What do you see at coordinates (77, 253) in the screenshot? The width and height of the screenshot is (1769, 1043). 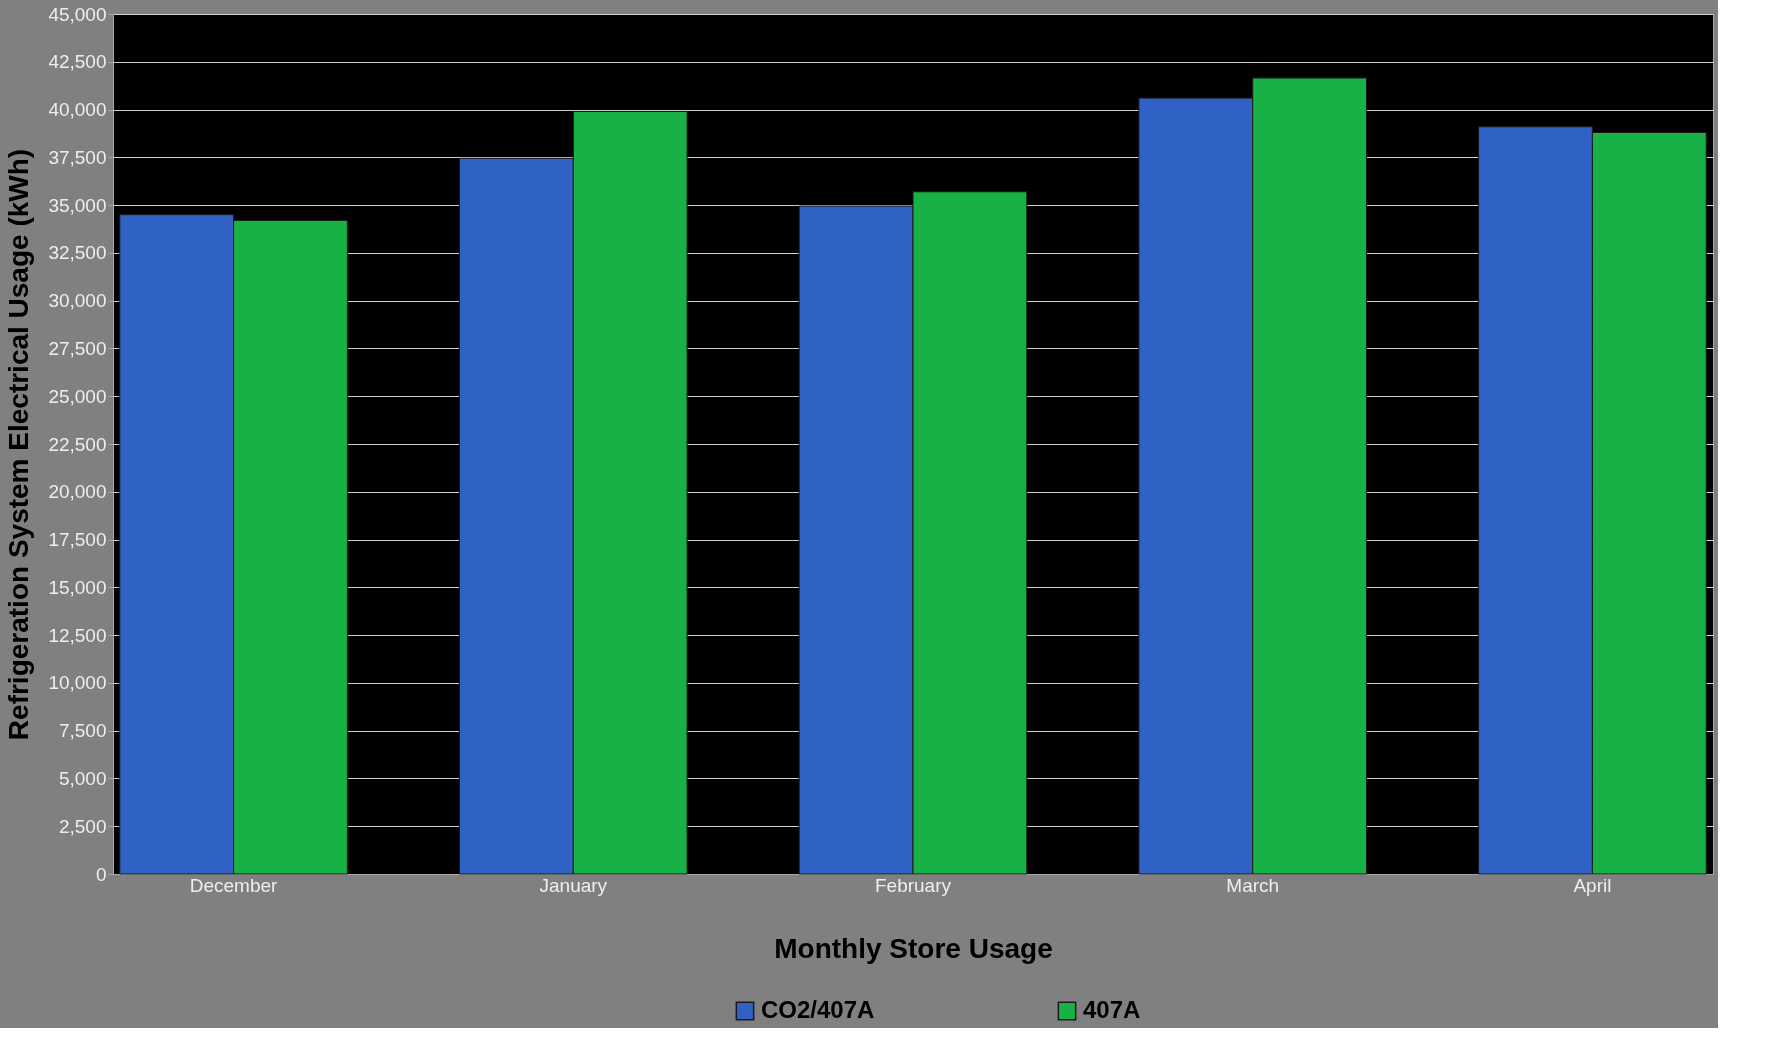 I see `y-tick-label: 32,500` at bounding box center [77, 253].